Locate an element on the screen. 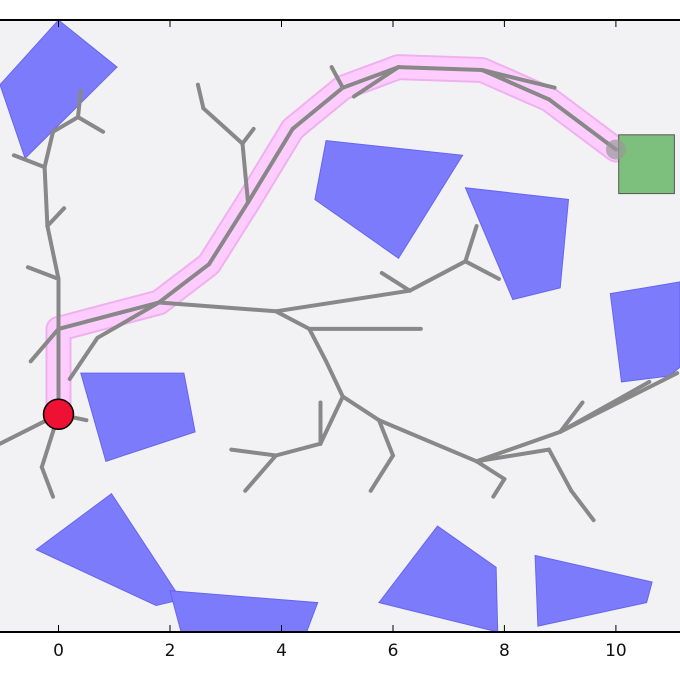 This screenshot has width=680, height=679. x-tick-label: 4 is located at coordinates (281, 651).